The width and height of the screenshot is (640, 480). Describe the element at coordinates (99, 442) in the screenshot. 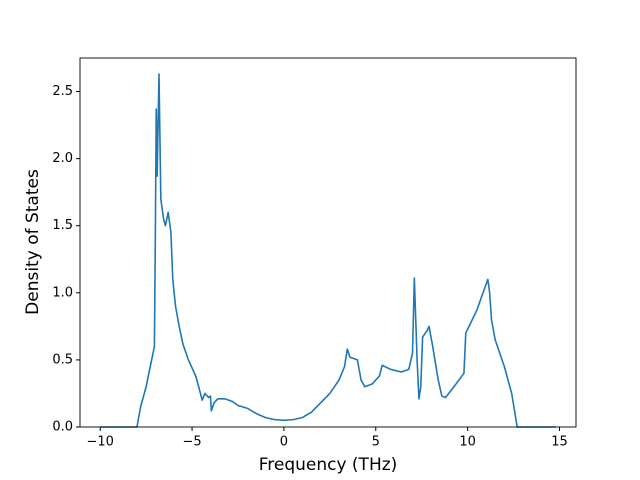

I see `x-tick-label: −10` at that location.